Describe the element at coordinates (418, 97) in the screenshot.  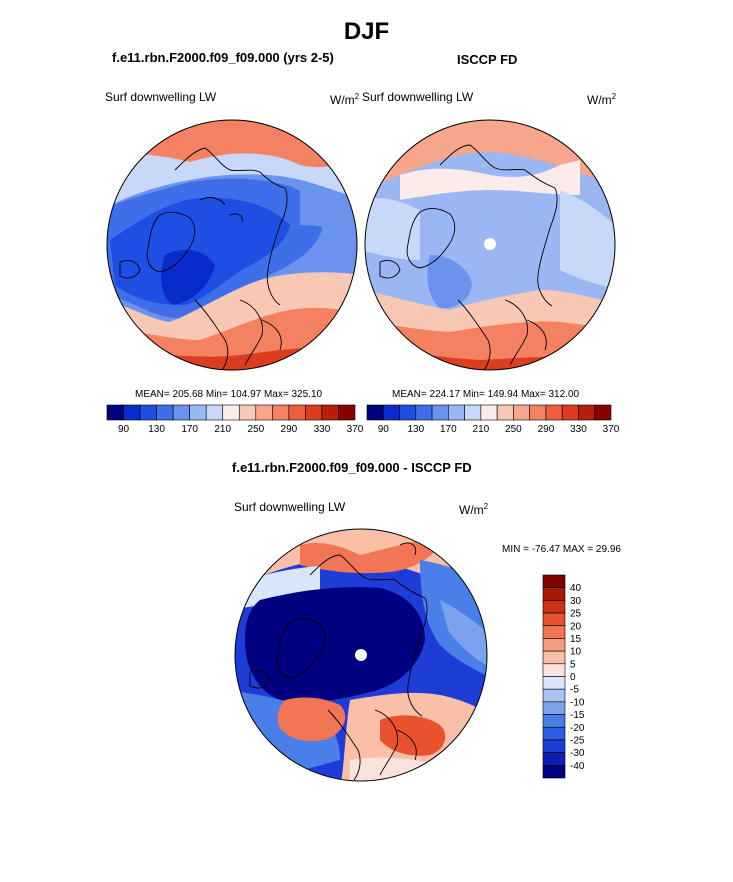
I see `panel-2-variable-label: Surf downwelling LW` at that location.